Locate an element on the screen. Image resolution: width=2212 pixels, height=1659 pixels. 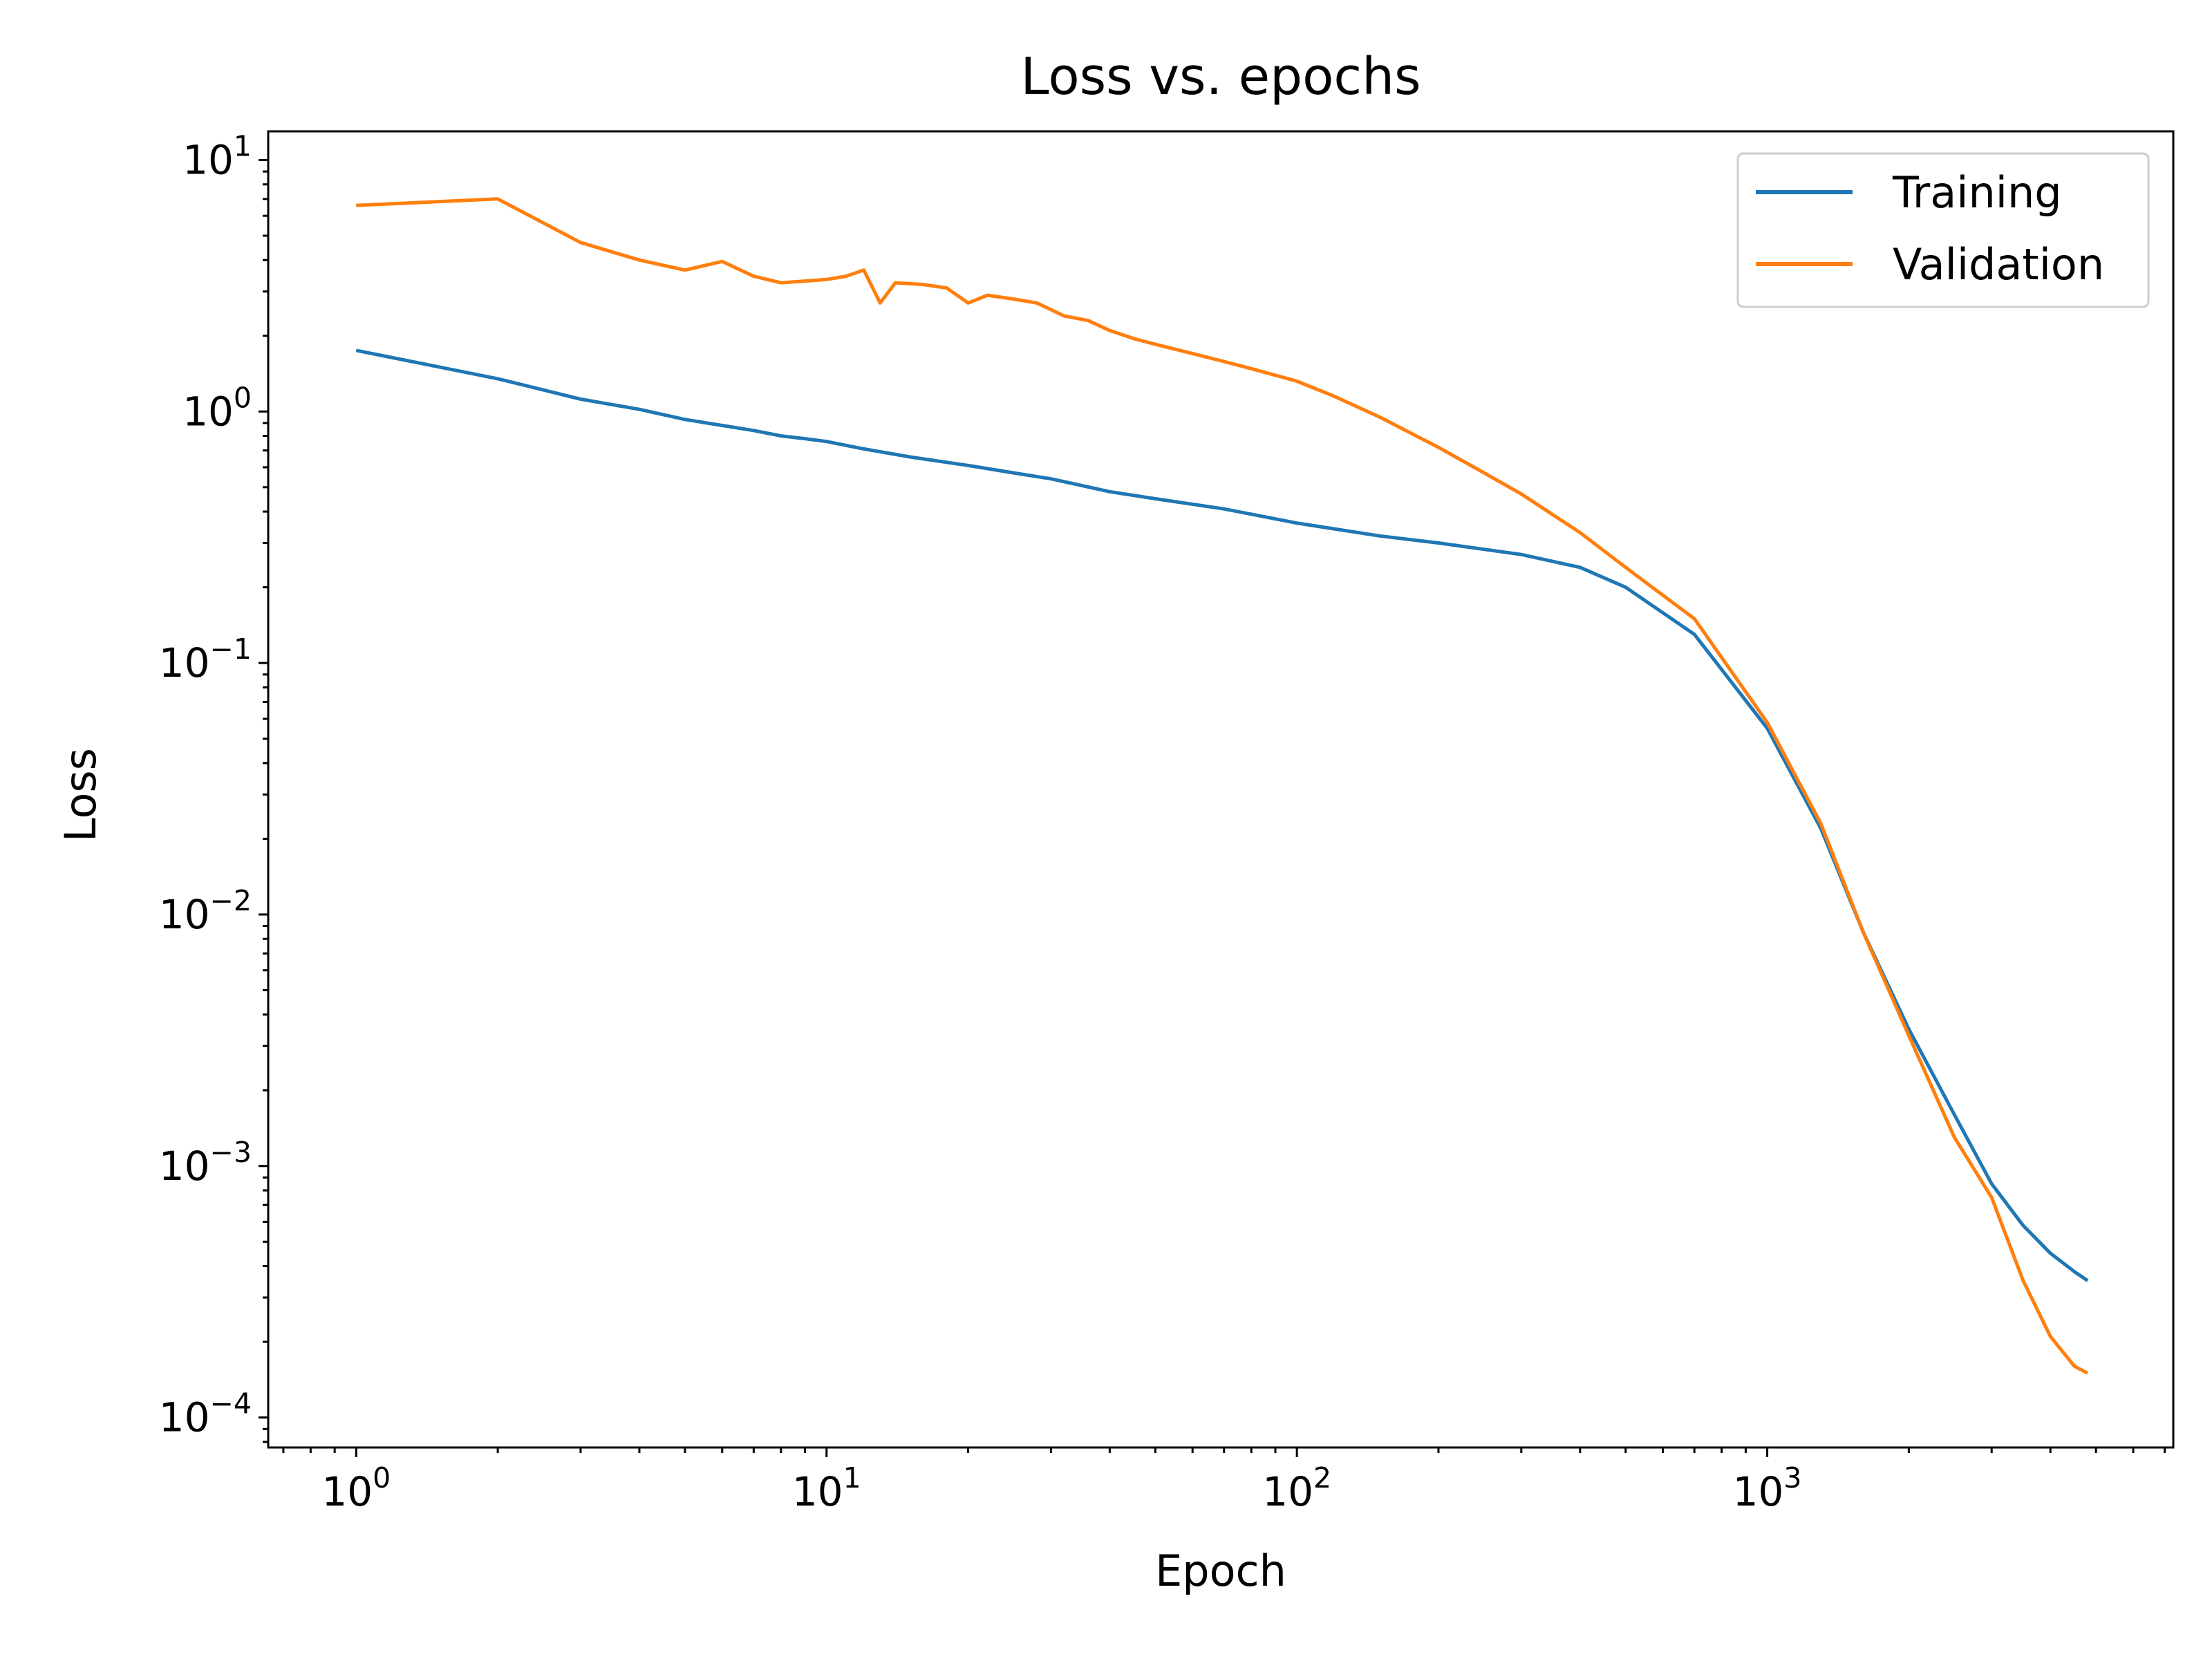
y-axis-label: Loss is located at coordinates (80, 795).